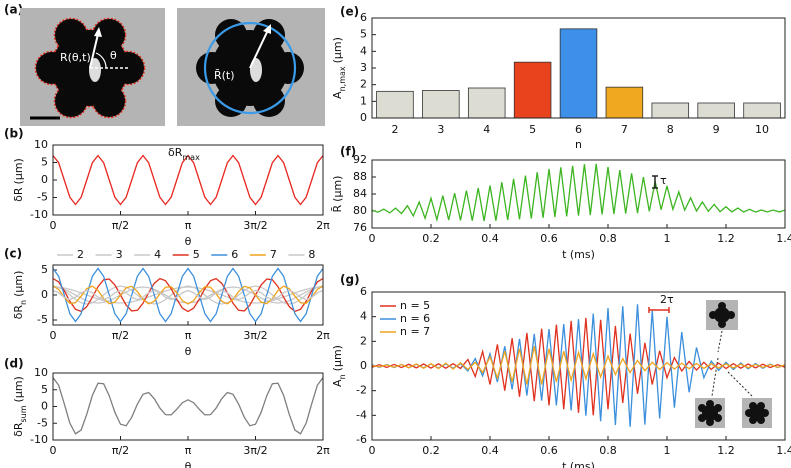 Image resolution: width=791 pixels, height=468 pixels. What do you see at coordinates (18, 429) in the screenshot?
I see `y-axis-label-text: δR` at bounding box center [18, 429].